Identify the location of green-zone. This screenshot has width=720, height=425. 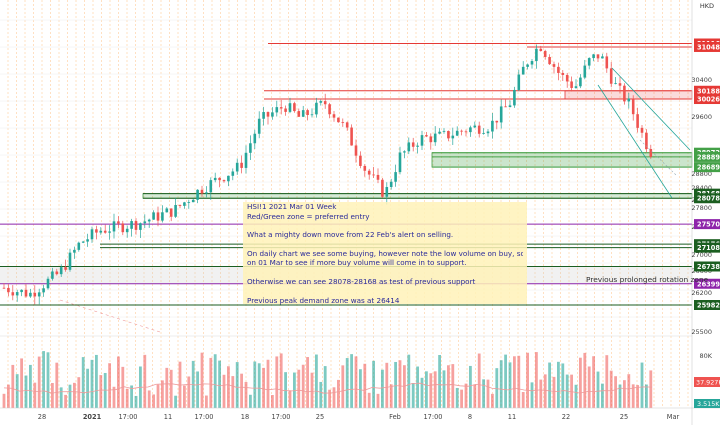
(562, 160).